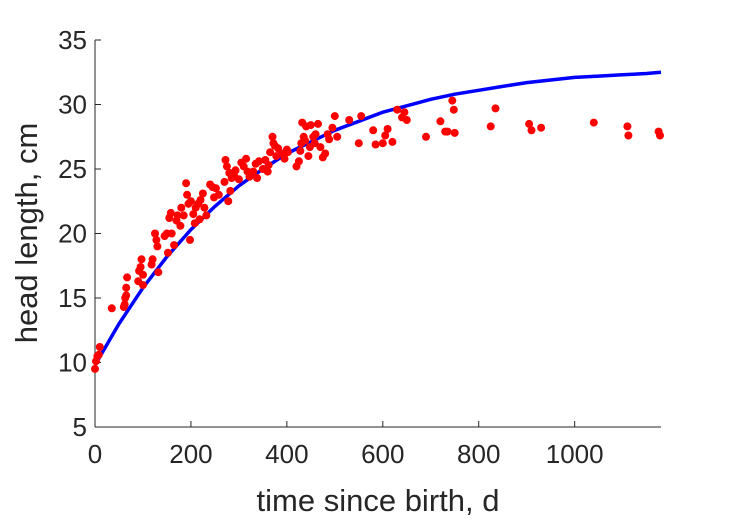  What do you see at coordinates (72, 169) in the screenshot?
I see `y-tick-label: 25` at bounding box center [72, 169].